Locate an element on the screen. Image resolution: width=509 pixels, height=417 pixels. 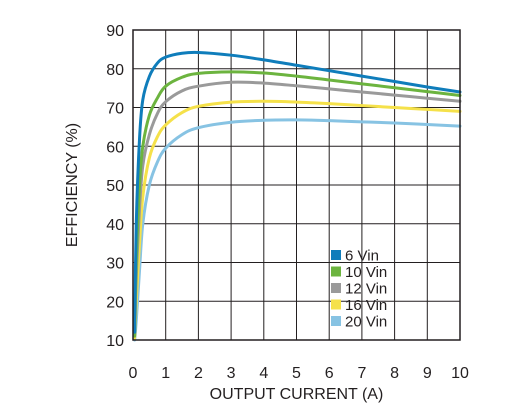
y-tick-label: 10 is located at coordinates (115, 341).